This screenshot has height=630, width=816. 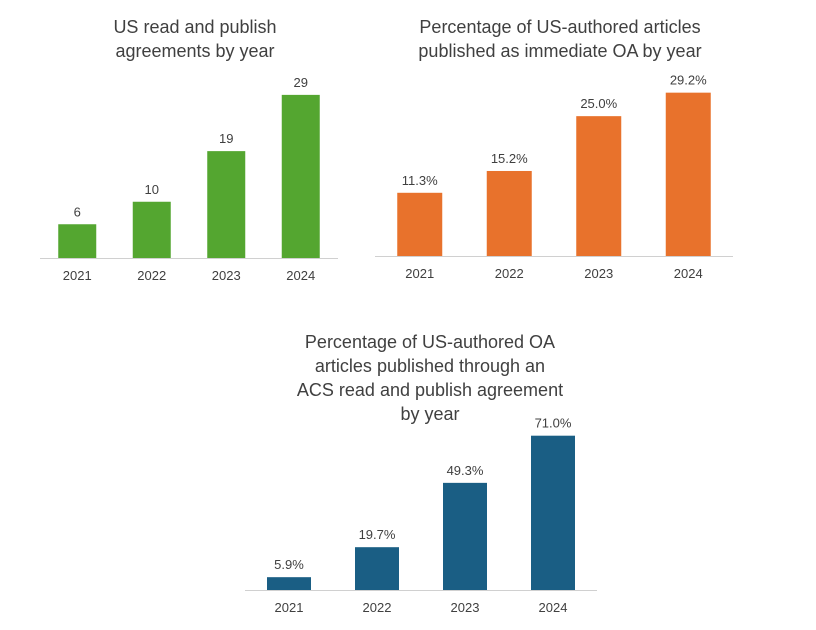 What do you see at coordinates (465, 470) in the screenshot?
I see `chart-3-data-label: 49.3%` at bounding box center [465, 470].